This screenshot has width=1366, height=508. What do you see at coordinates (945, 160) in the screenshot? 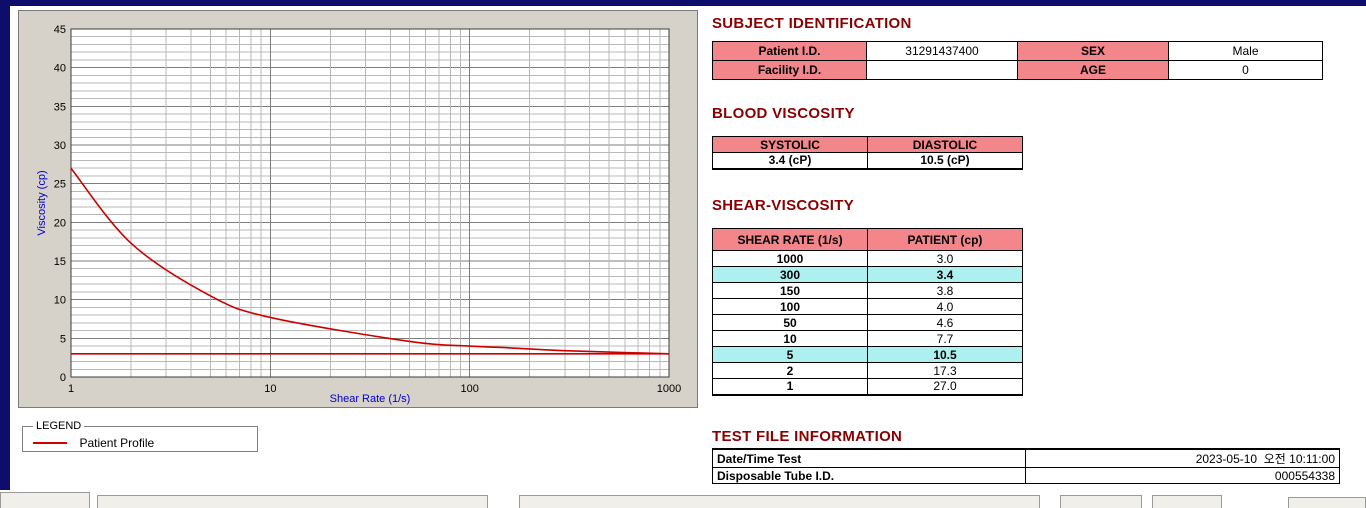
I see `diastolic-value: 10.5 (cP)` at bounding box center [945, 160].